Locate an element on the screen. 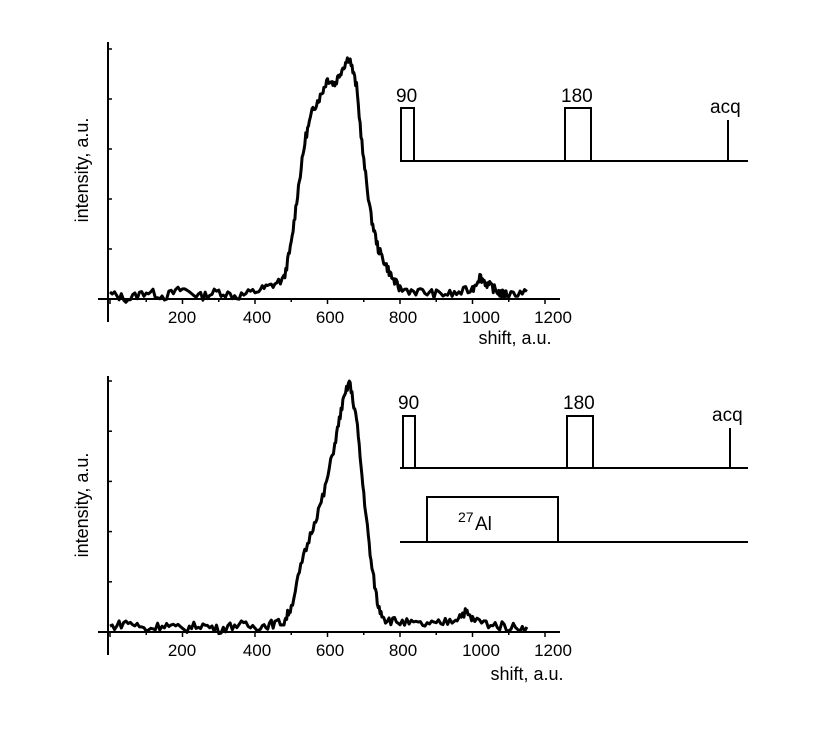 This screenshot has height=732, width=820. bottom-y-axis-title: intensity, a.u. is located at coordinates (82, 505).